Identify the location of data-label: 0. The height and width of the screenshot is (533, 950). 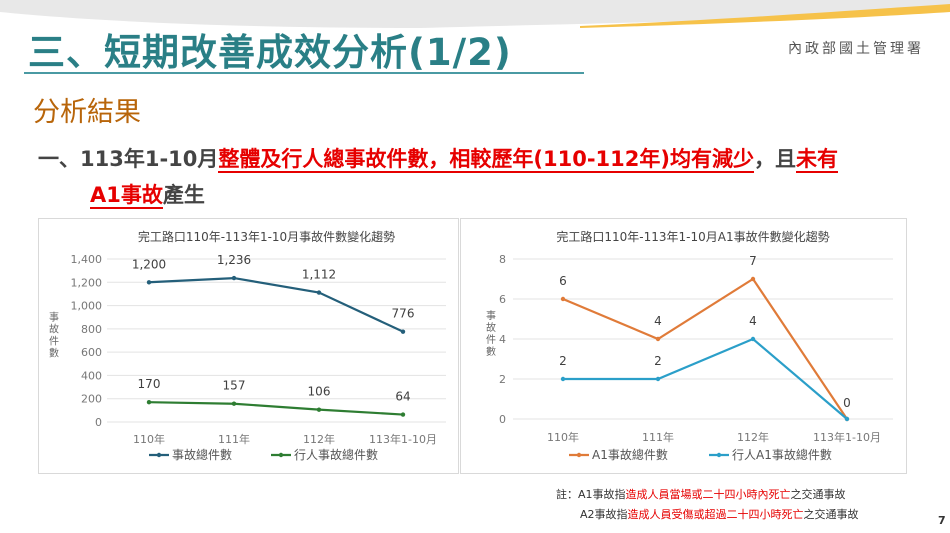
(847, 403).